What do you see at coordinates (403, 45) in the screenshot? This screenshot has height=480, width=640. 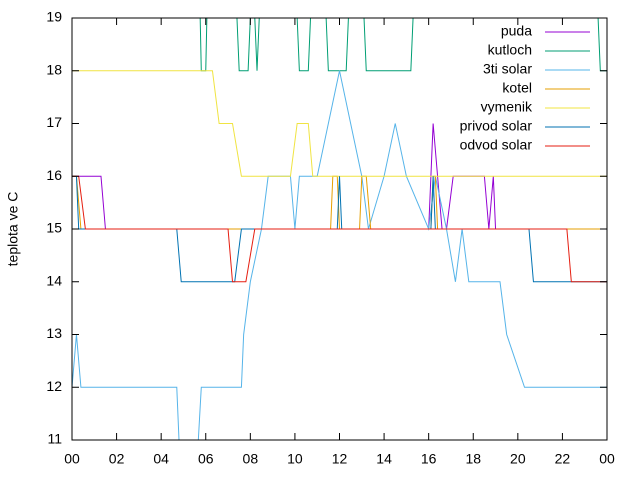 I see `series-line` at bounding box center [403, 45].